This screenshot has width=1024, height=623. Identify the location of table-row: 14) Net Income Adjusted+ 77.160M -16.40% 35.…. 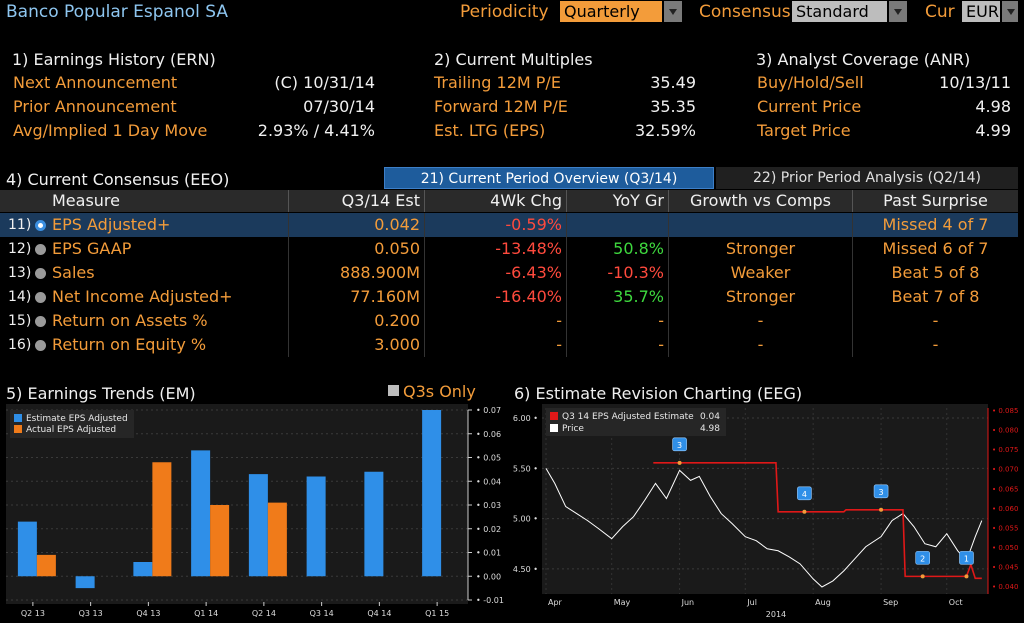
(509, 297).